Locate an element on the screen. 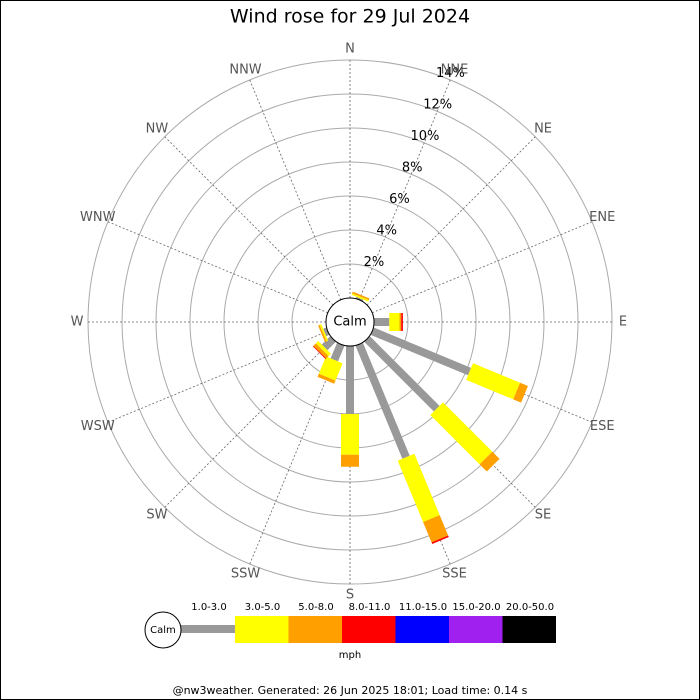 The image size is (700, 700). direction-label: NNW is located at coordinates (245, 69).